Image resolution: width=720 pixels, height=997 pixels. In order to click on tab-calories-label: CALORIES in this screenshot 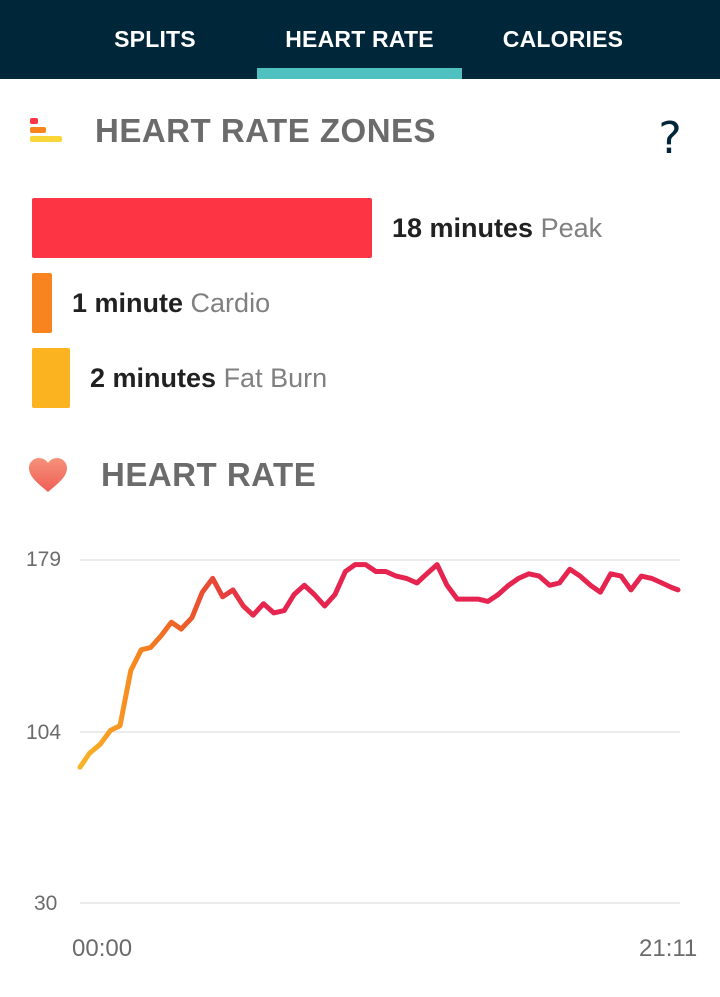, I will do `click(563, 39)`.